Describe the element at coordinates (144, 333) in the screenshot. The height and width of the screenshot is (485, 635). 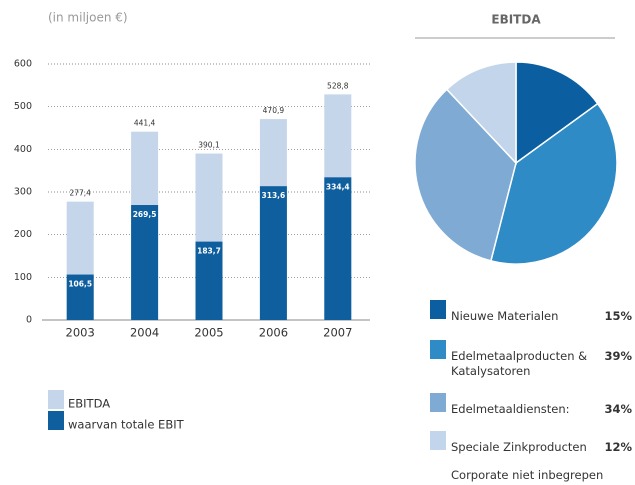
I see `x-tick-label: 2004` at that location.